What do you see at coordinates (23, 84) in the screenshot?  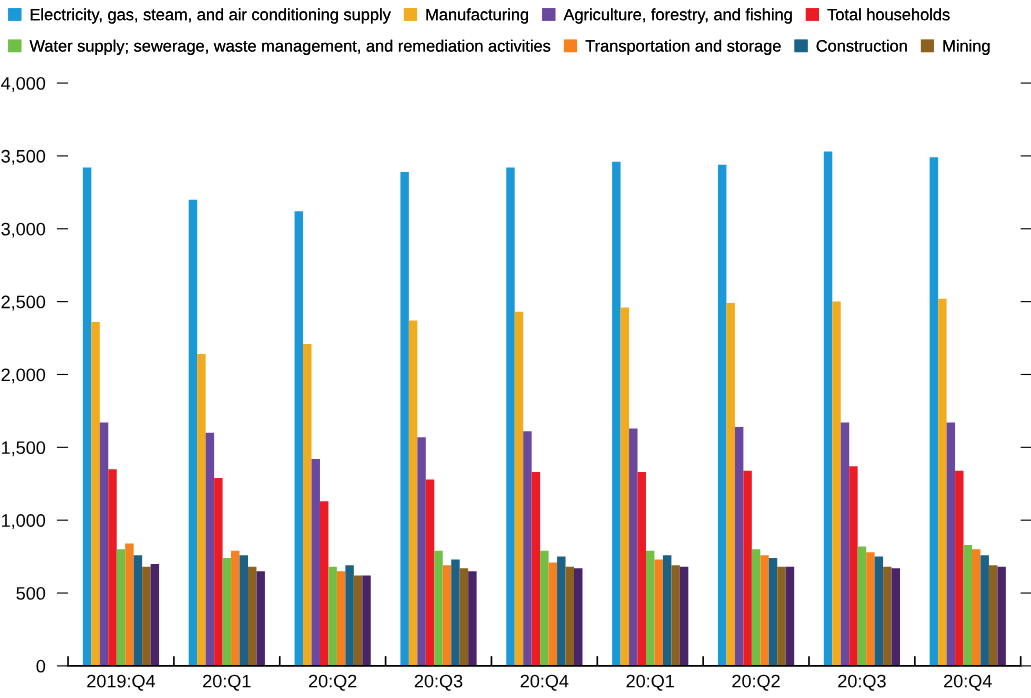 I see `y-tick-label: 4,000` at bounding box center [23, 84].